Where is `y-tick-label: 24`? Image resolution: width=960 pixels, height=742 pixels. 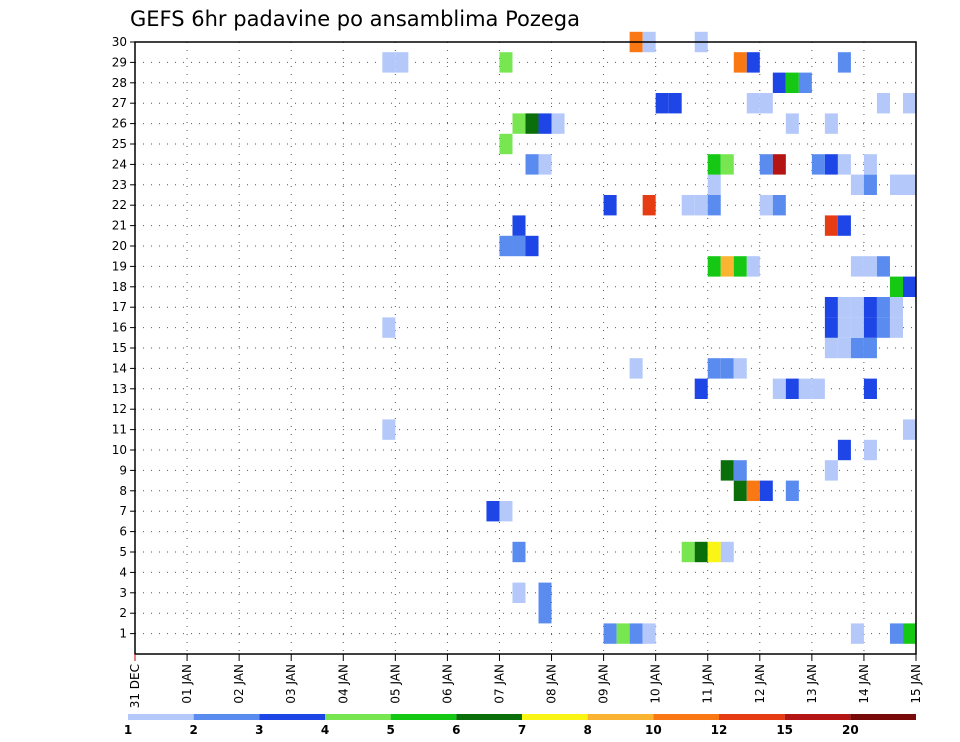
y-tick-label: 24 is located at coordinates (119, 164).